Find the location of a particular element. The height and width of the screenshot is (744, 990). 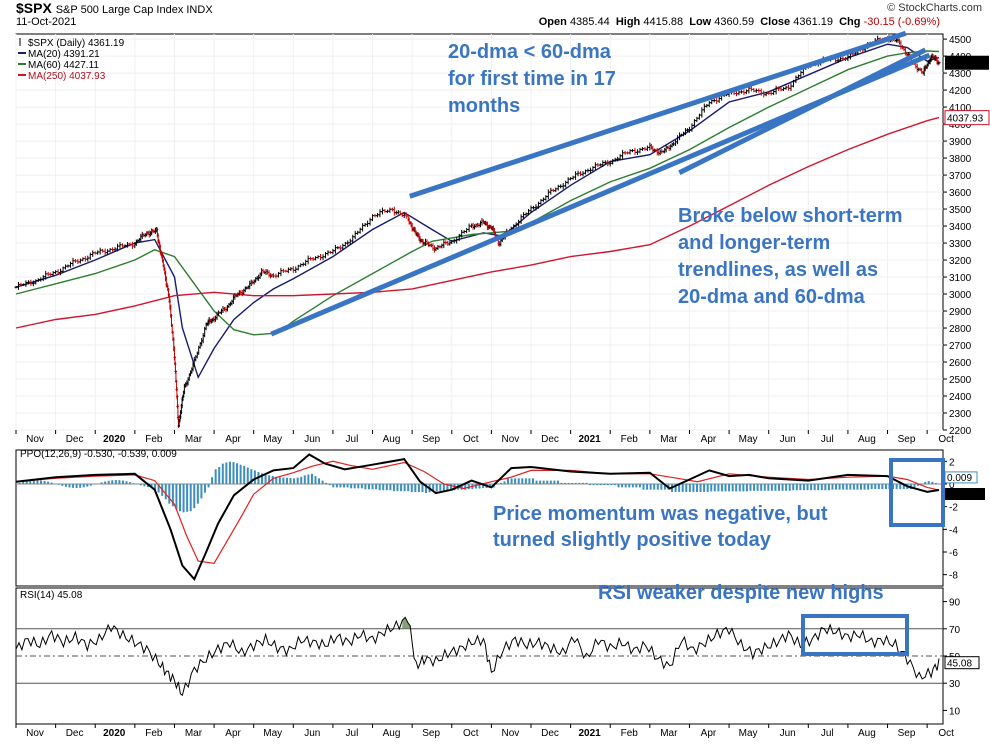

price-x-tick-label: Dec is located at coordinates (75, 439).